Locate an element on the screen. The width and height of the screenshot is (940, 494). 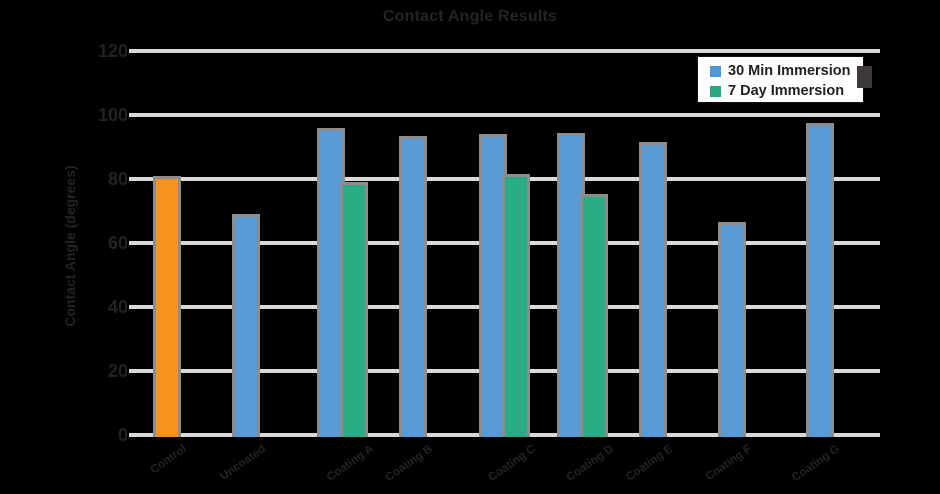
x-tick-label-8: Coating G is located at coordinates (815, 464).